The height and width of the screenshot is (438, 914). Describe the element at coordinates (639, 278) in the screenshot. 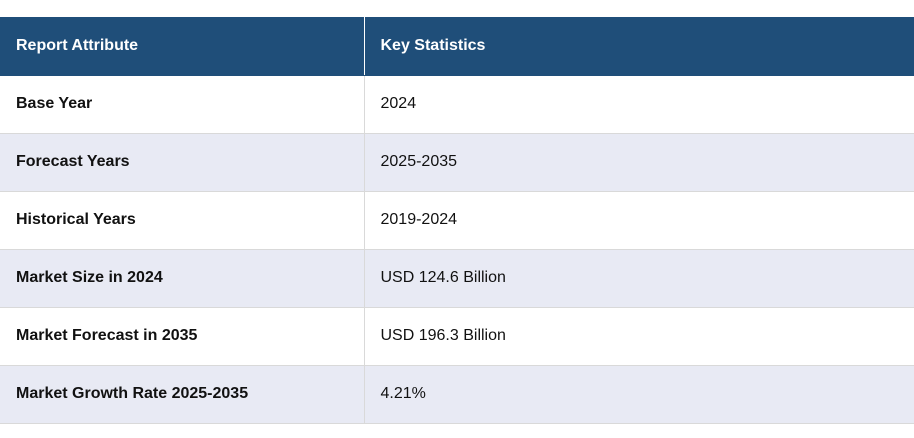

I see `row-value: USD 124.6 Billion` at that location.